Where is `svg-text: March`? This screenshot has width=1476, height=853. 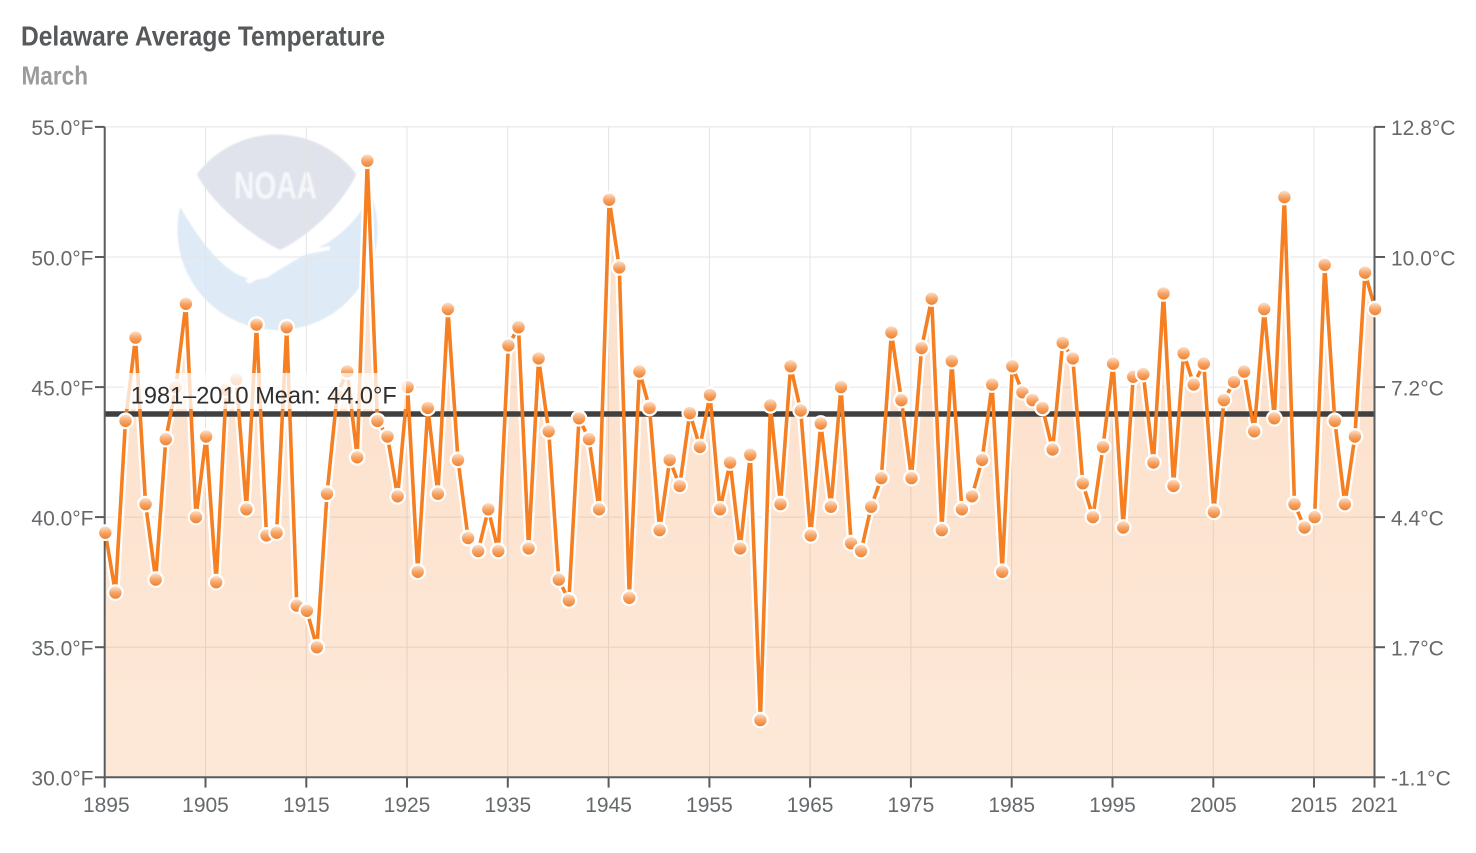 svg-text: March is located at coordinates (55, 76).